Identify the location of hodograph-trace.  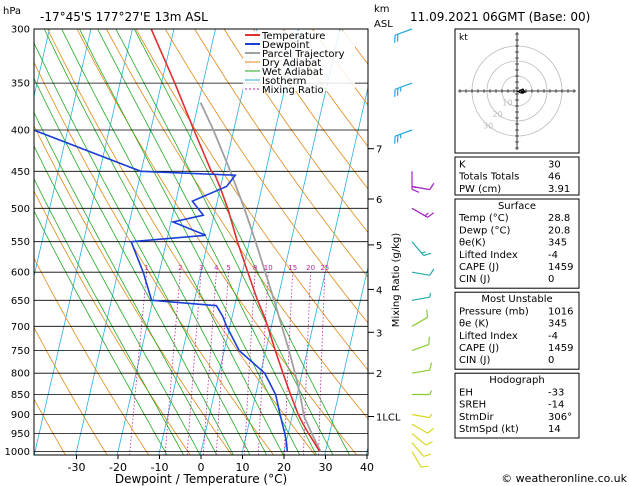
(521, 91).